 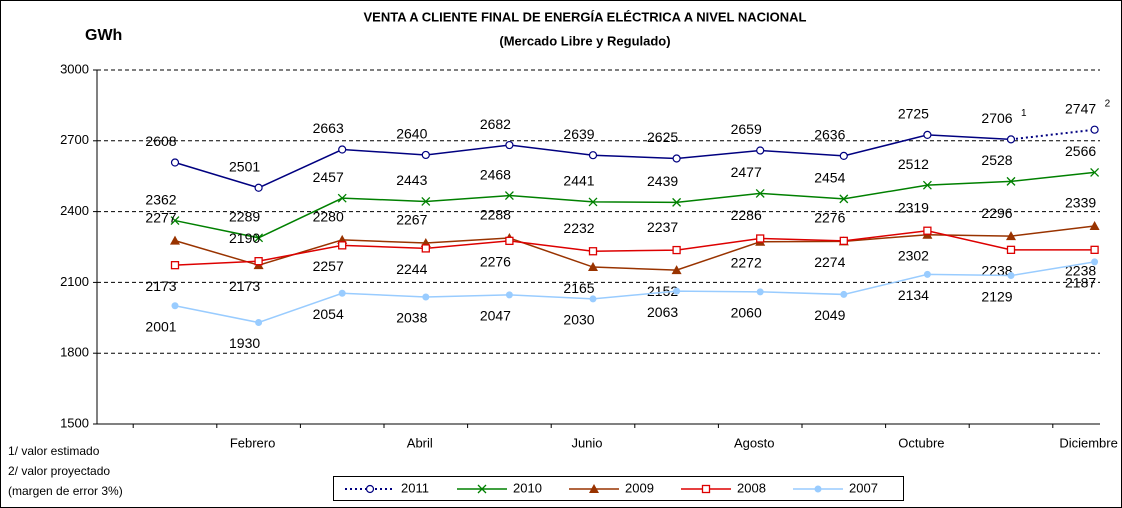 I want to click on data-label: 2663, so click(x=328, y=128).